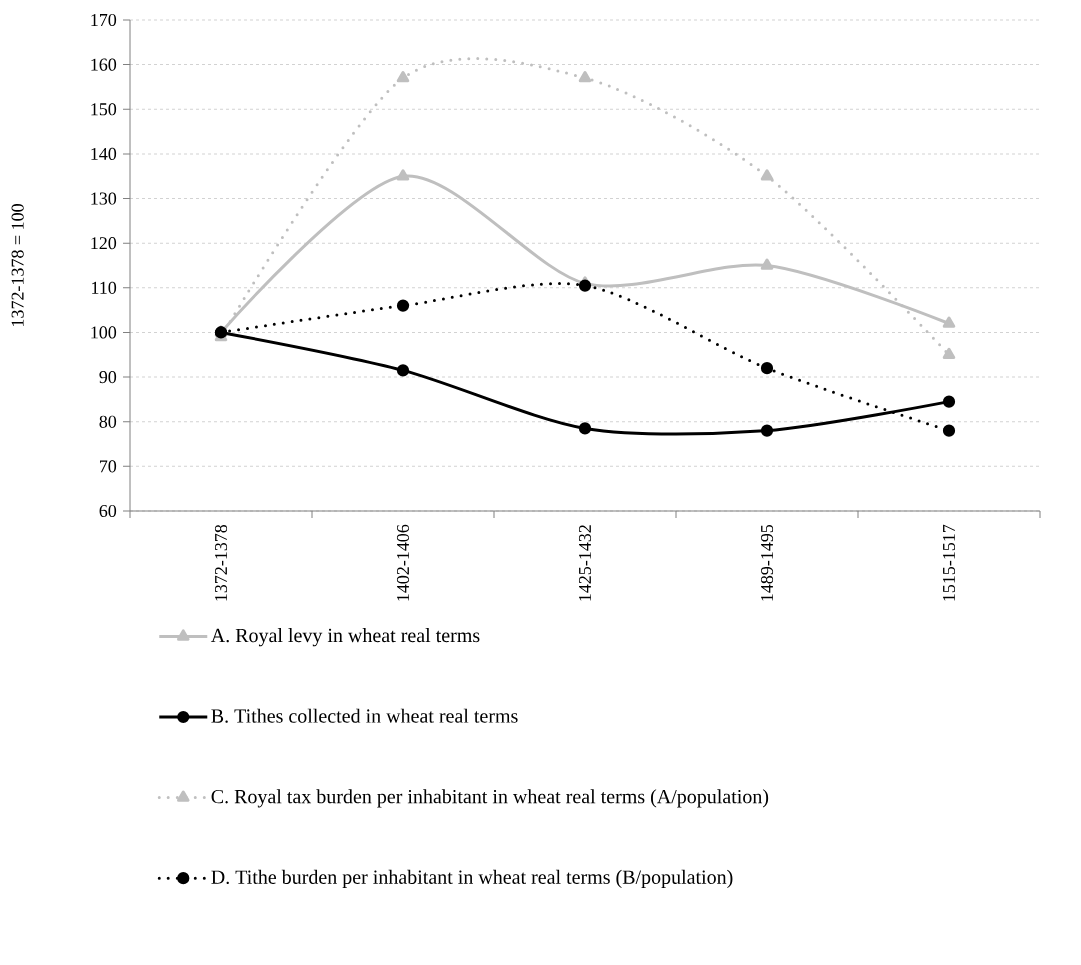 Image resolution: width=1081 pixels, height=965 pixels. Describe the element at coordinates (104, 64) in the screenshot. I see `y-tick-label: 160` at that location.